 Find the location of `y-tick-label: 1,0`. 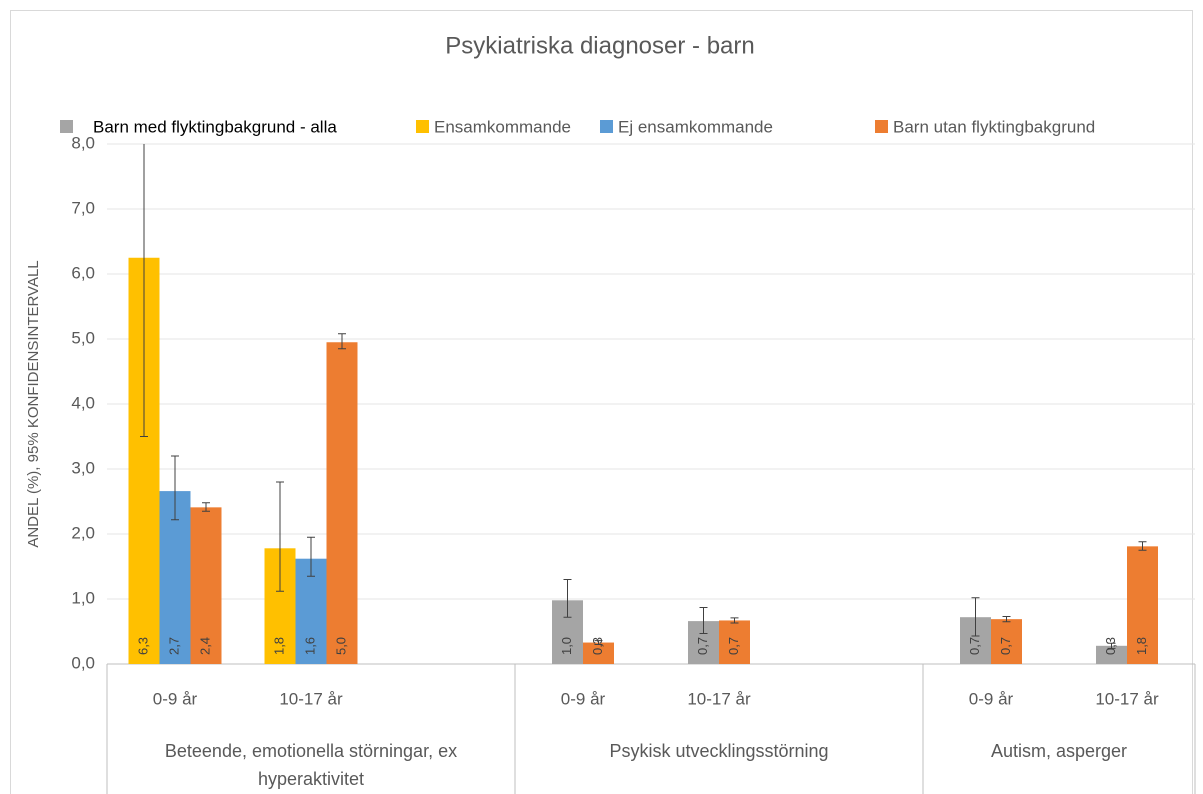

y-tick-label: 1,0 is located at coordinates (83, 597).